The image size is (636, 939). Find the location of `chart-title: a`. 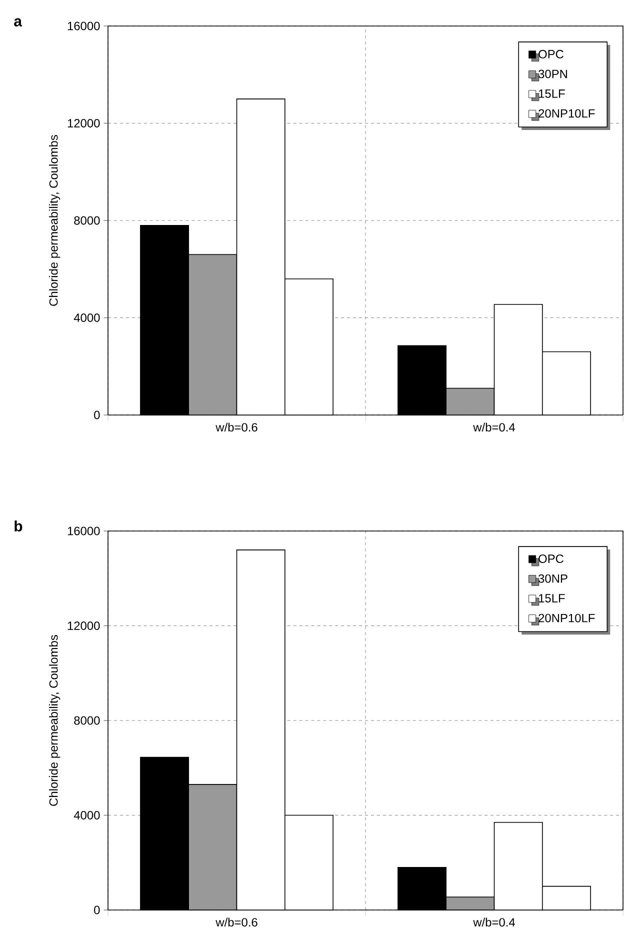

chart-title: a is located at coordinates (18, 22).